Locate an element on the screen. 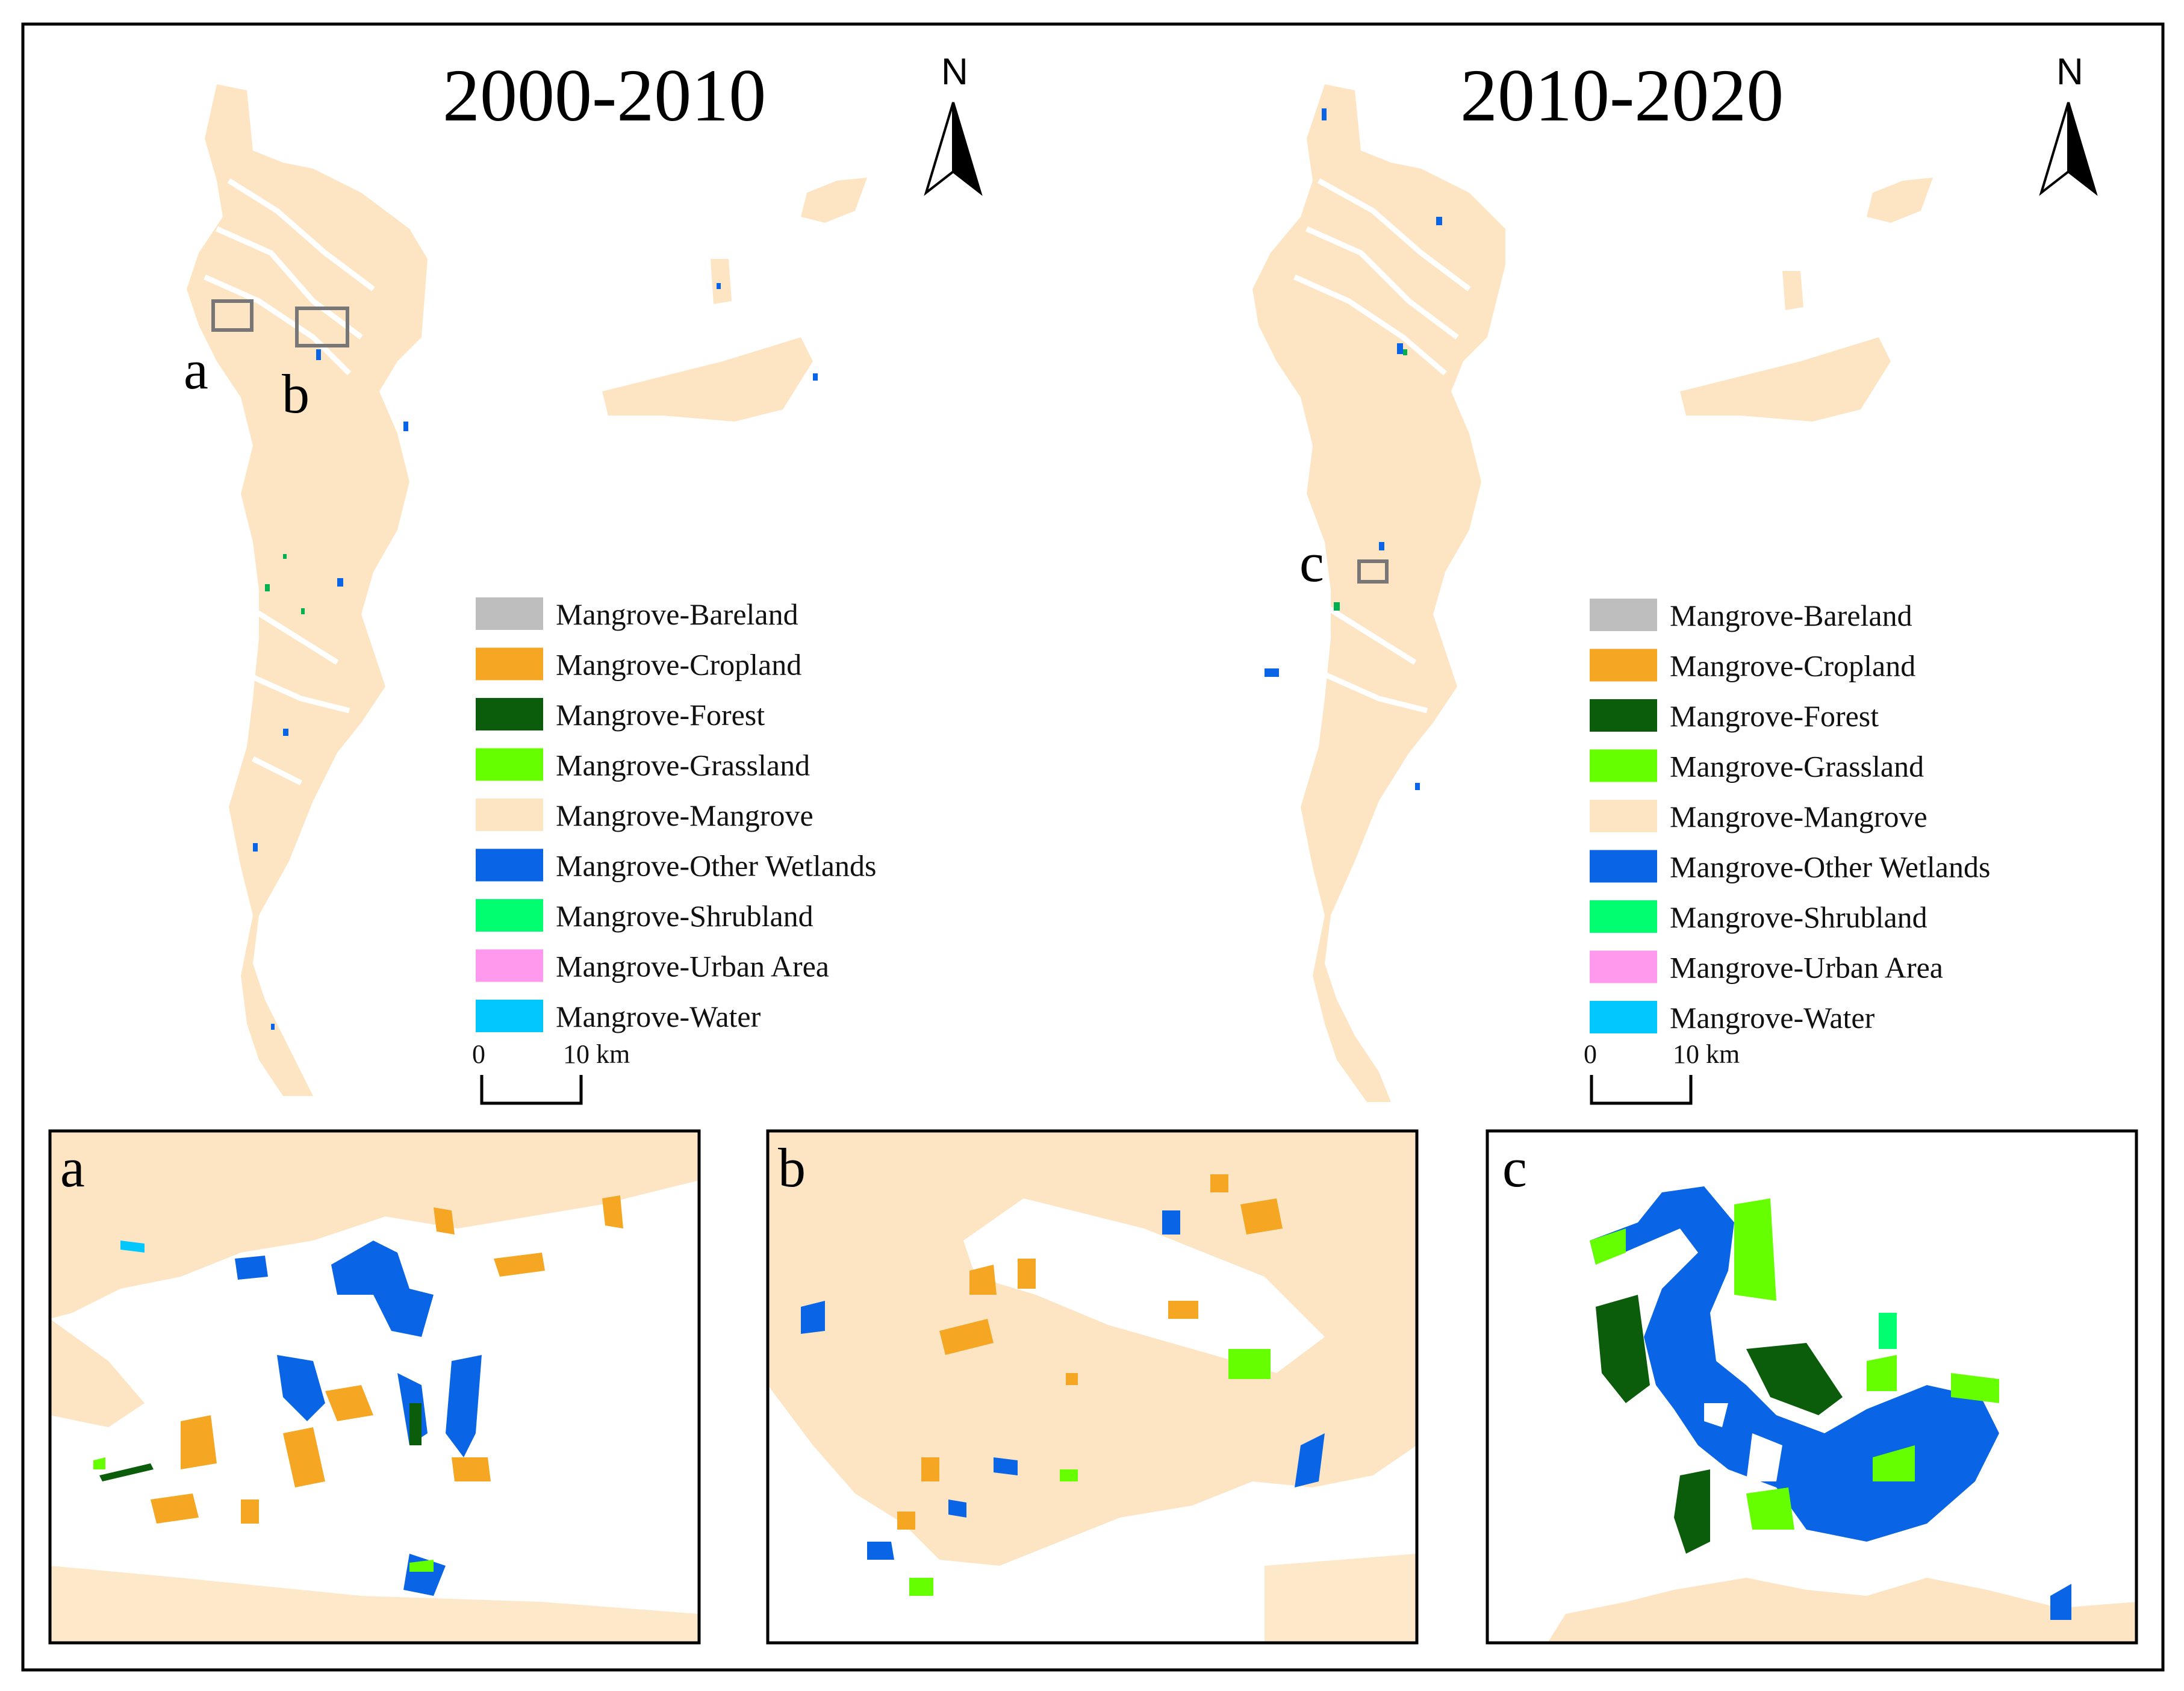 This screenshot has width=2184, height=1691. inset-c: c is located at coordinates (1812, 1387).